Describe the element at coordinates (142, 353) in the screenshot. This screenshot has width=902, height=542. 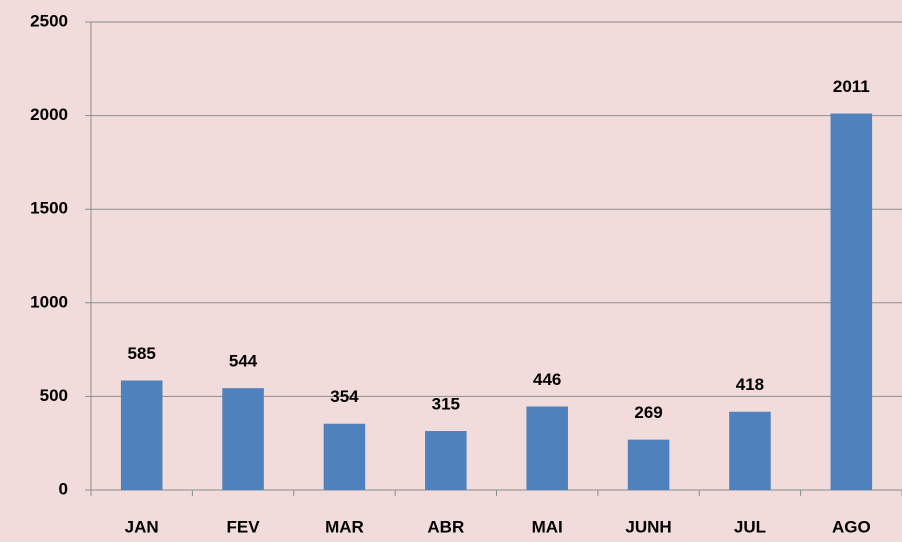
I see `data-label: 585` at that location.